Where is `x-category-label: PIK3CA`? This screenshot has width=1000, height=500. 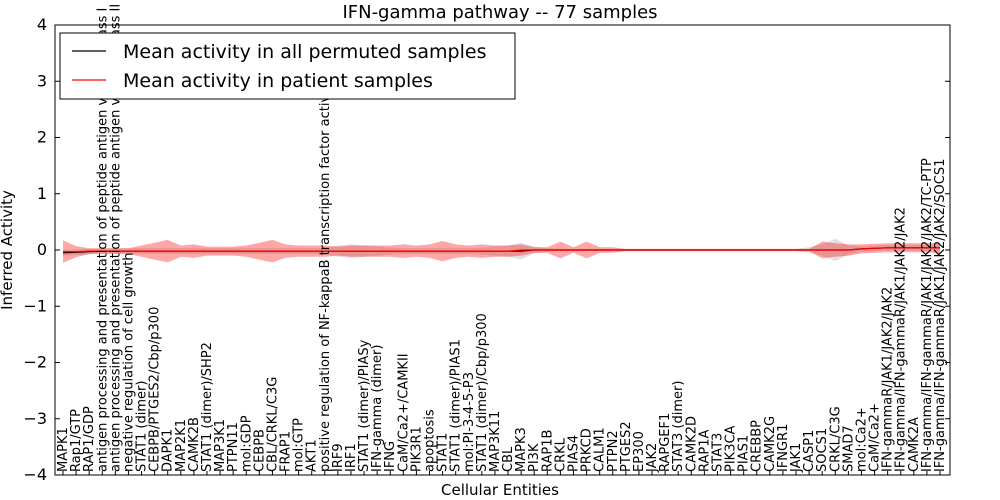
x-category-label: PIK3CA is located at coordinates (731, 448).